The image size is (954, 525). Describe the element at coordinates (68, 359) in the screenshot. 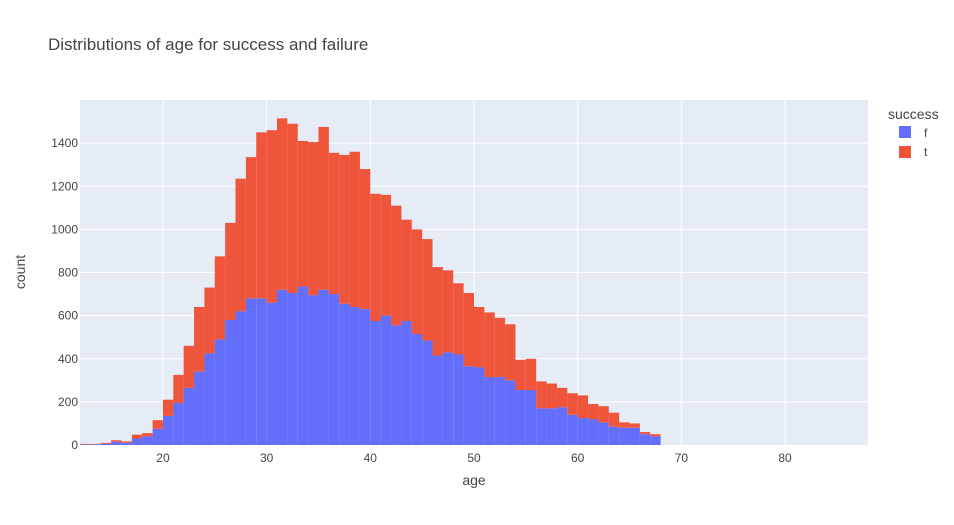

I see `y-tick-label: 400` at that location.